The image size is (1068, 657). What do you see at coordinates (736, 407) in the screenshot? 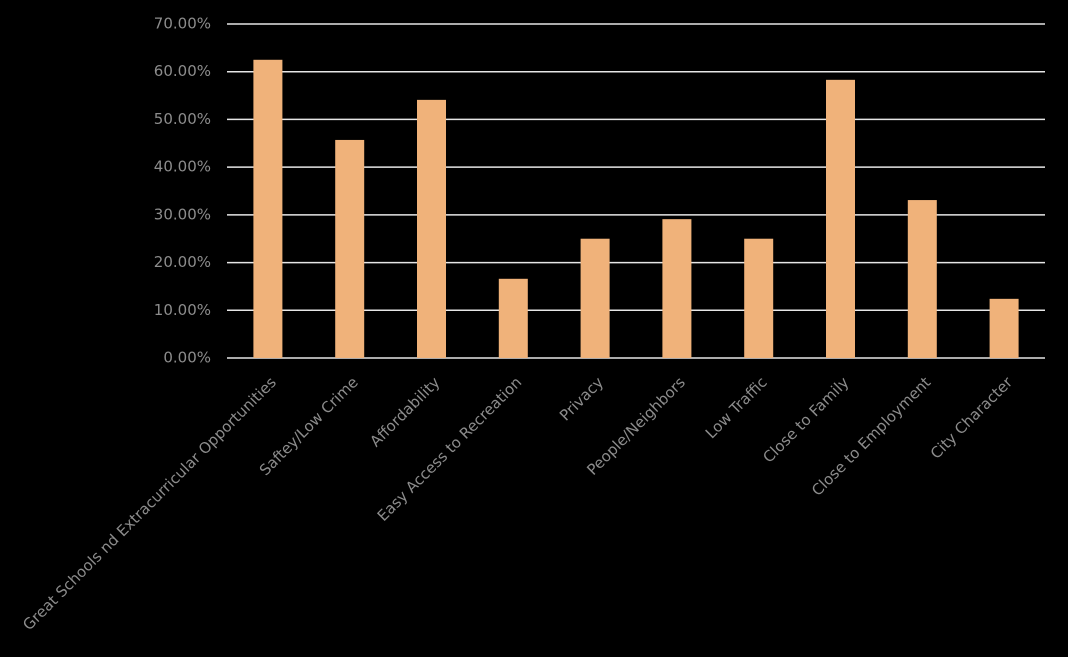
I see `x-tick-label: Low Traffic` at bounding box center [736, 407].